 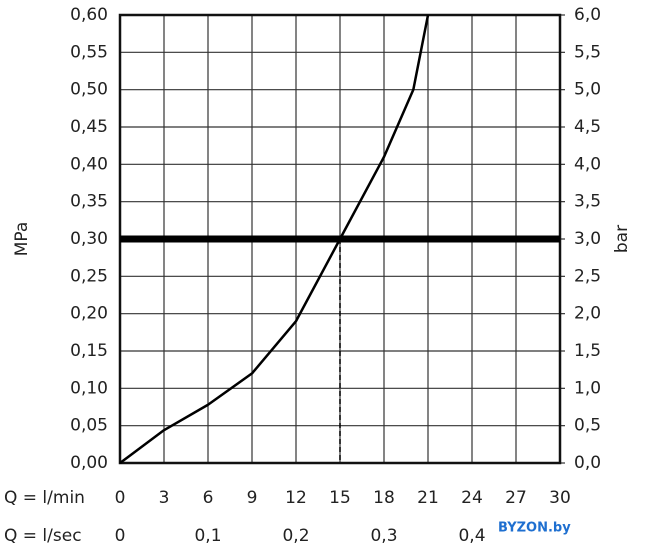 What do you see at coordinates (587, 314) in the screenshot?
I see `y2-tick-label: 2,0` at bounding box center [587, 314].